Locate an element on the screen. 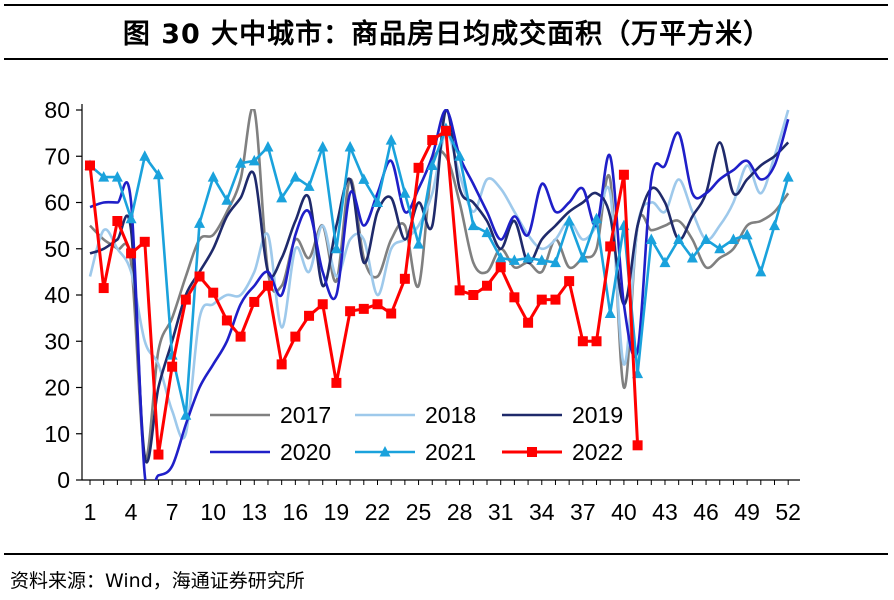  x-tick-label: 28 is located at coordinates (460, 512).